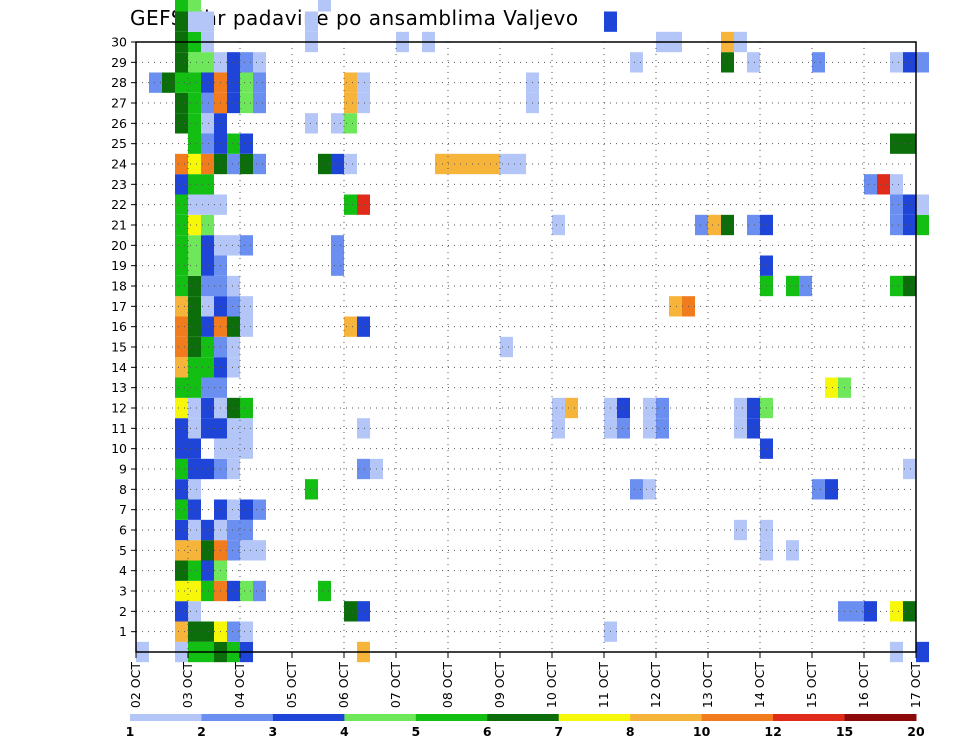 The width and height of the screenshot is (960, 742). Describe the element at coordinates (447, 685) in the screenshot. I see `x-tick-label: 08 OCT` at that location.